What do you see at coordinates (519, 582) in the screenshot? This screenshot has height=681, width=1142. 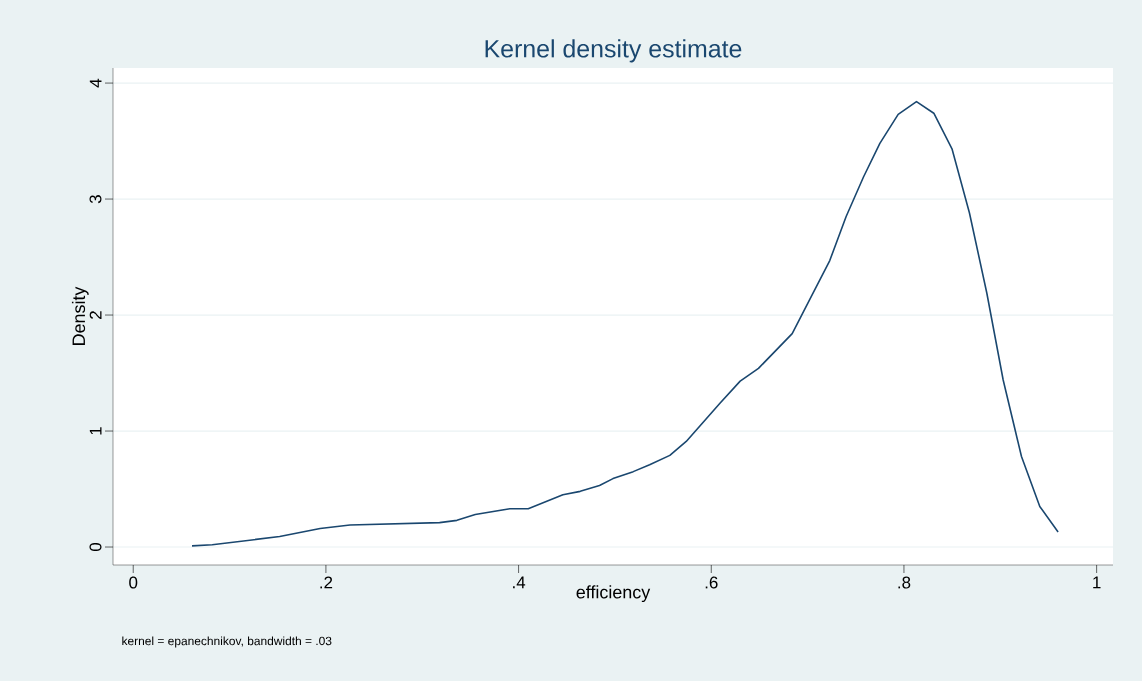 I see `x-tick-label: .4` at bounding box center [519, 582].